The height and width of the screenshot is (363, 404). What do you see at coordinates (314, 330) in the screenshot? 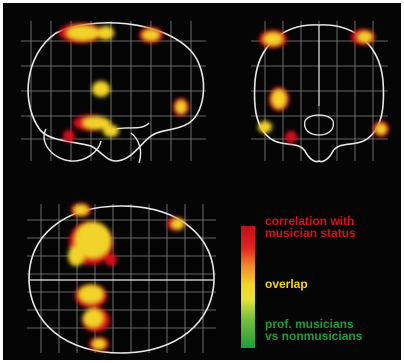
I see `legend-prof-label: prof. musicians vs nonmusicians` at bounding box center [314, 330].